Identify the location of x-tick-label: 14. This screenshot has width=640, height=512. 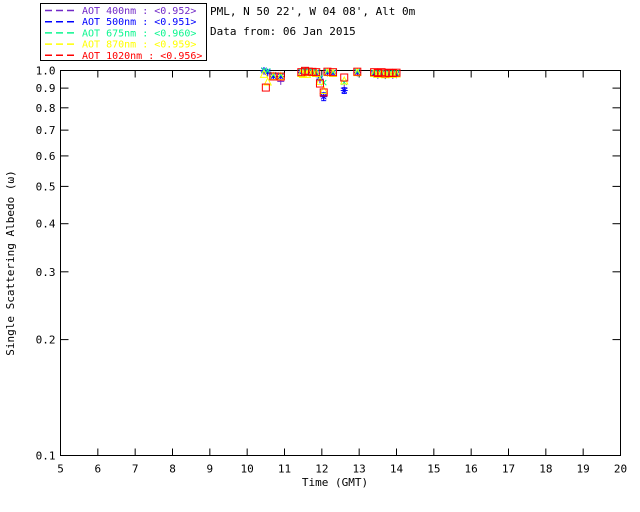
(397, 469).